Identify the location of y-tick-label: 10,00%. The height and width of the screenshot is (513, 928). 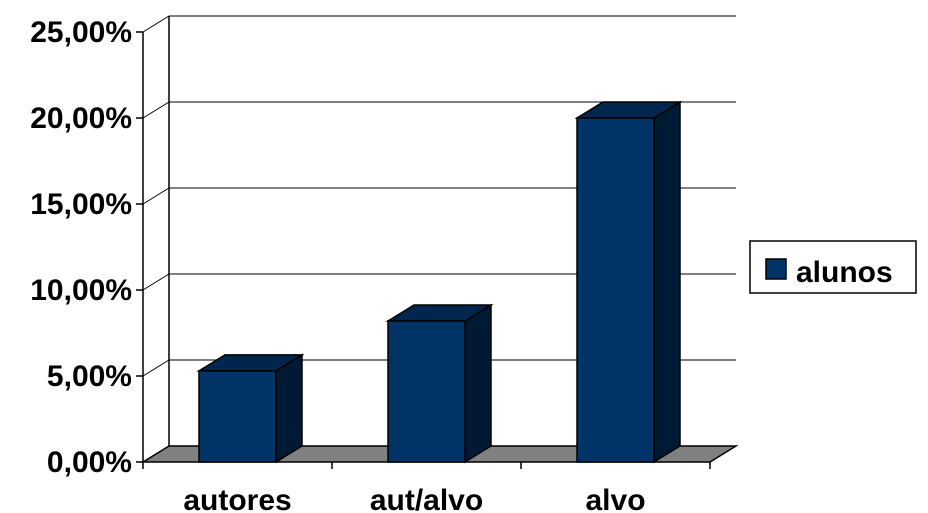
(81, 290).